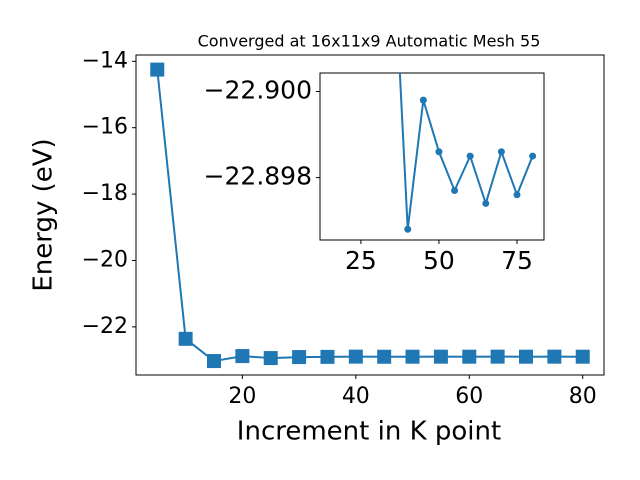 Image resolution: width=640 pixels, height=480 pixels. What do you see at coordinates (105, 193) in the screenshot?
I see `y-tick-label: −18` at bounding box center [105, 193].